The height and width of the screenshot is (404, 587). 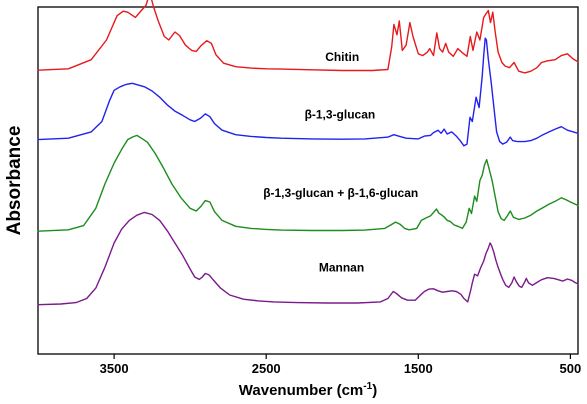 I want to click on series-label-1: β-1,3-glucan, so click(x=340, y=115).